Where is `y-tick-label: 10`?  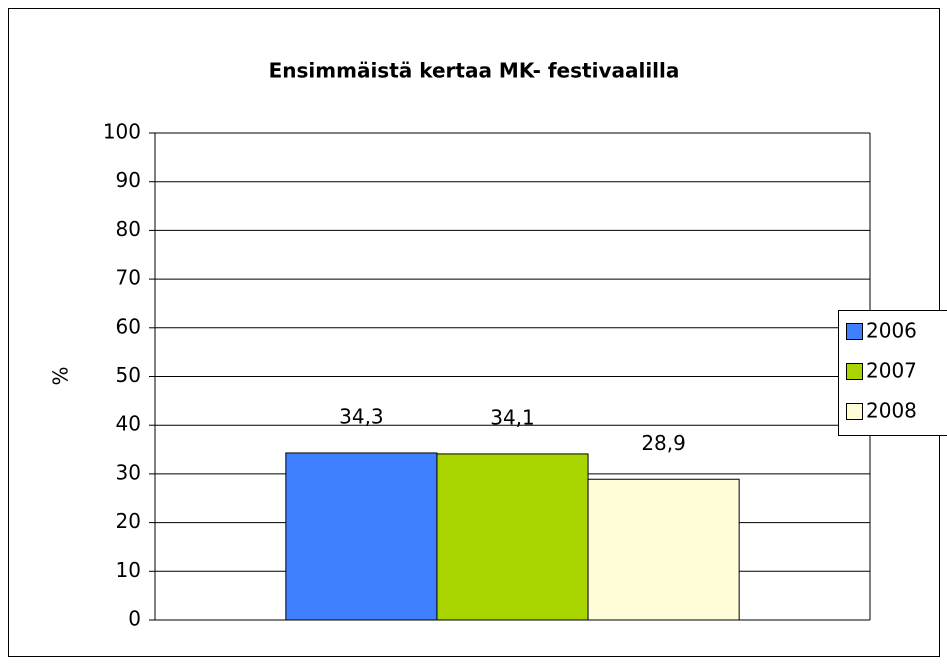 y-tick-label: 10 is located at coordinates (128, 570).